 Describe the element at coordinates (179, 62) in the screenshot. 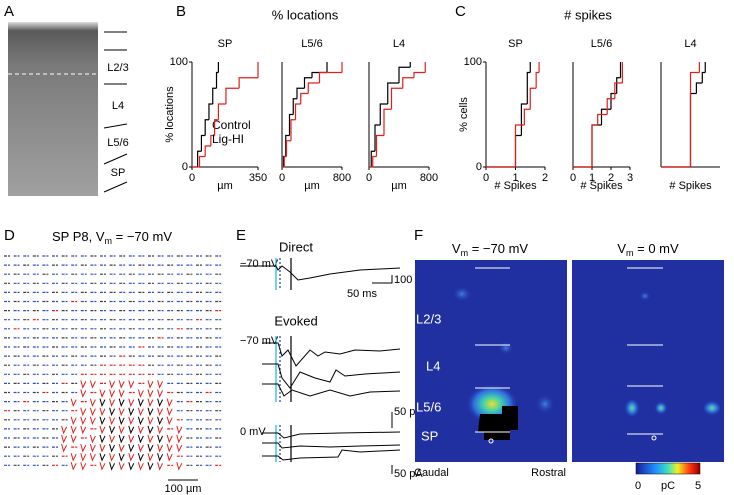

I see `y-tick-label: 100` at that location.